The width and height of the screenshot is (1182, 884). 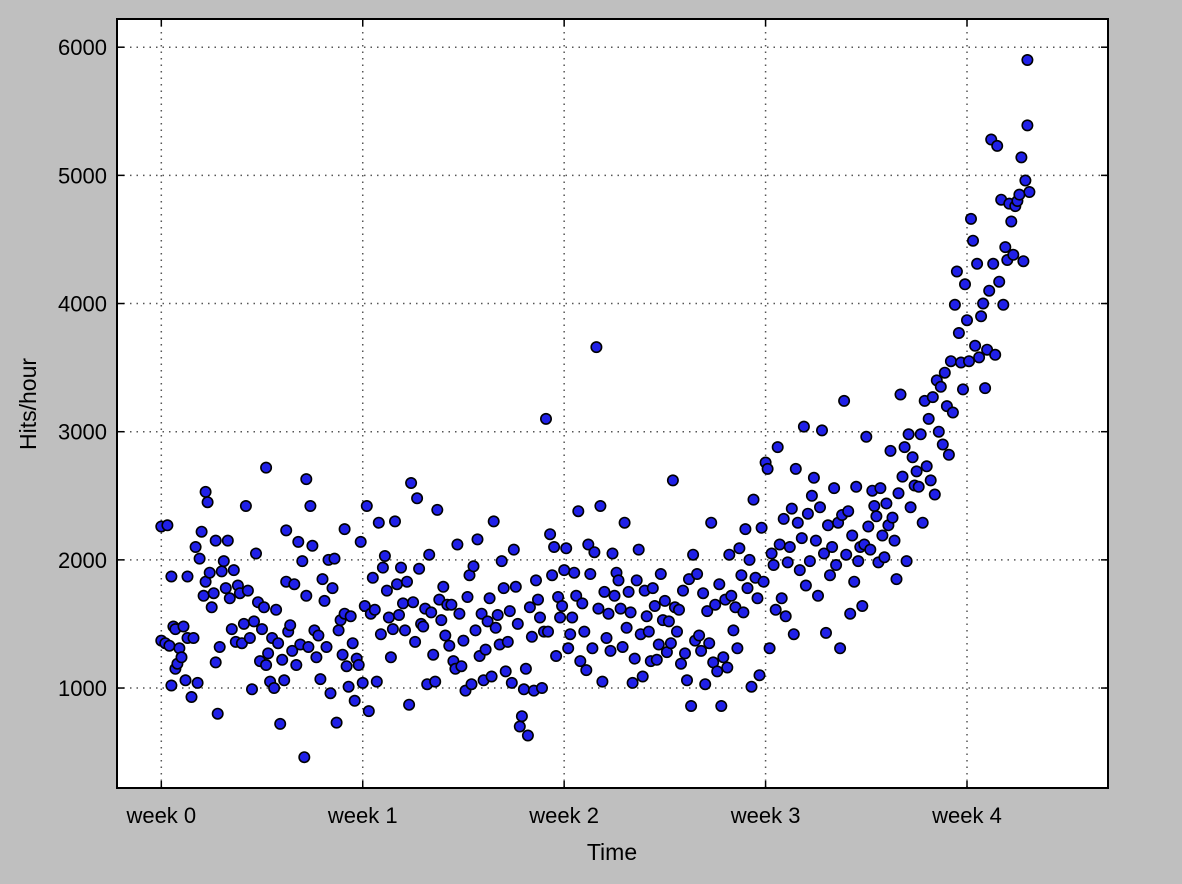 What do you see at coordinates (563, 815) in the screenshot?
I see `x-tick-label: week 2` at bounding box center [563, 815].